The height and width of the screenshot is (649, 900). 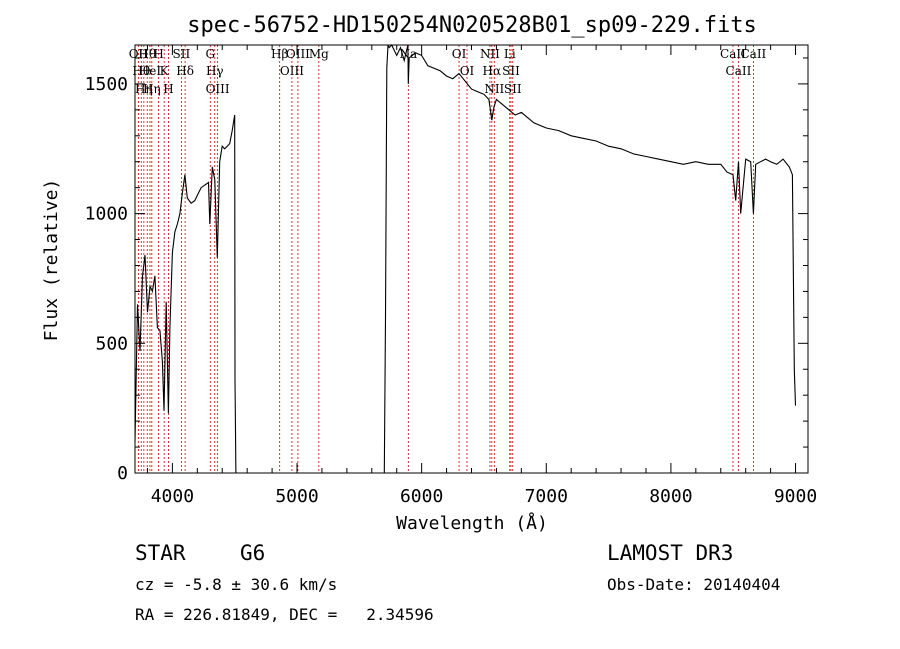 I want to click on line-label-24: Li, so click(x=510, y=54).